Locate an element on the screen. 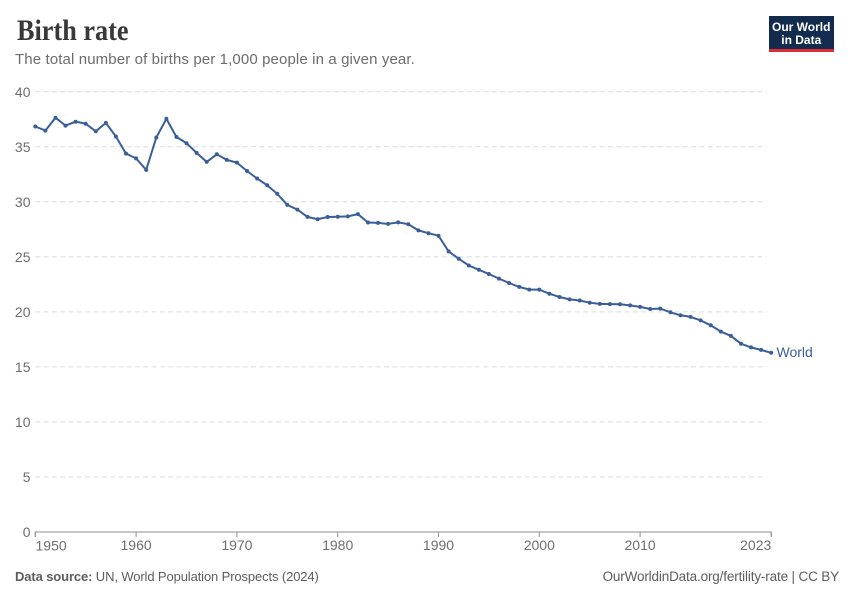  svg-text: 2023 is located at coordinates (755, 545).